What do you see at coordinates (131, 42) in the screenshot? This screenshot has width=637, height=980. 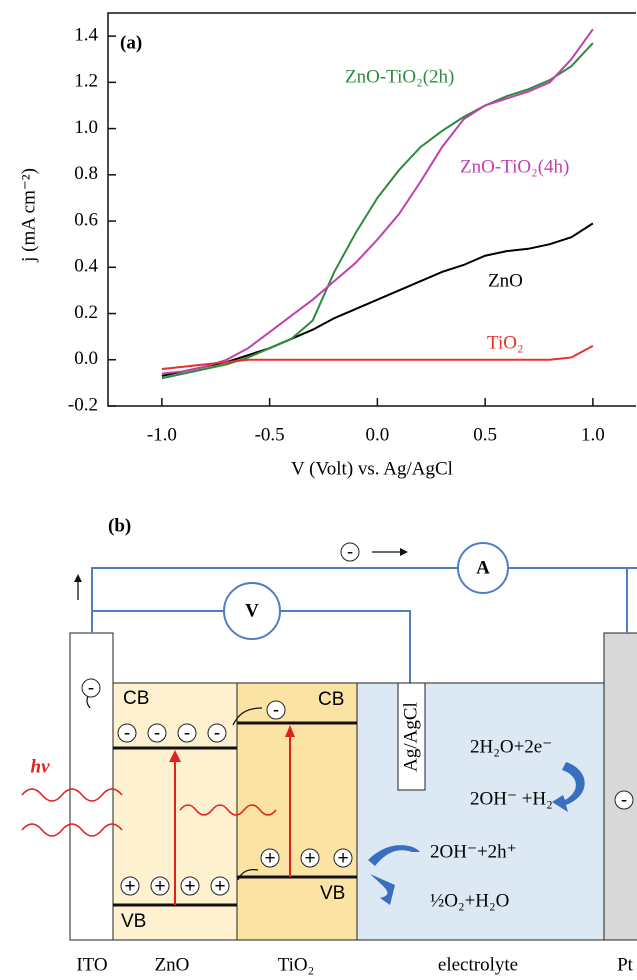 I see `chart-title: (a)` at bounding box center [131, 42].